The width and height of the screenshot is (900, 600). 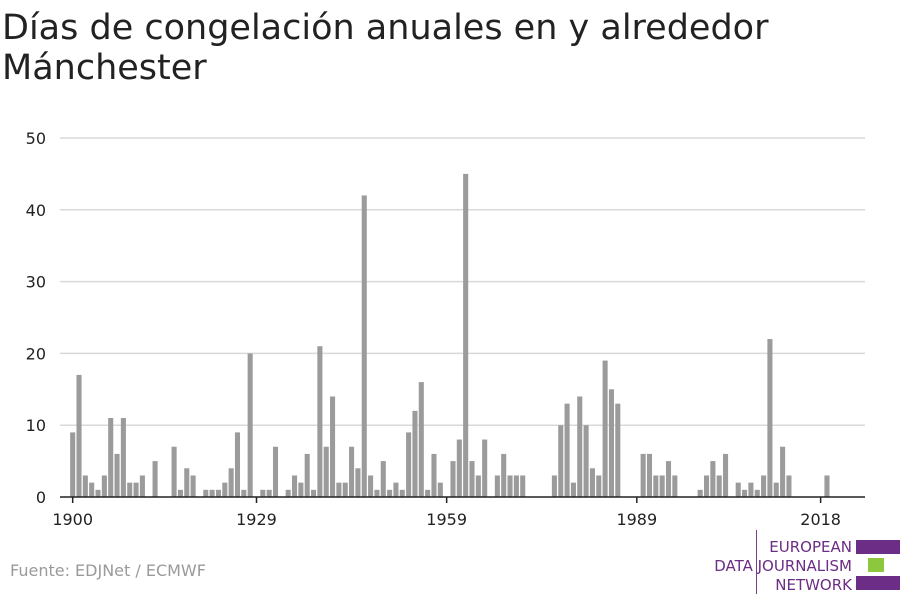 What do you see at coordinates (256, 519) in the screenshot?
I see `x-tick-label: 1929` at bounding box center [256, 519].